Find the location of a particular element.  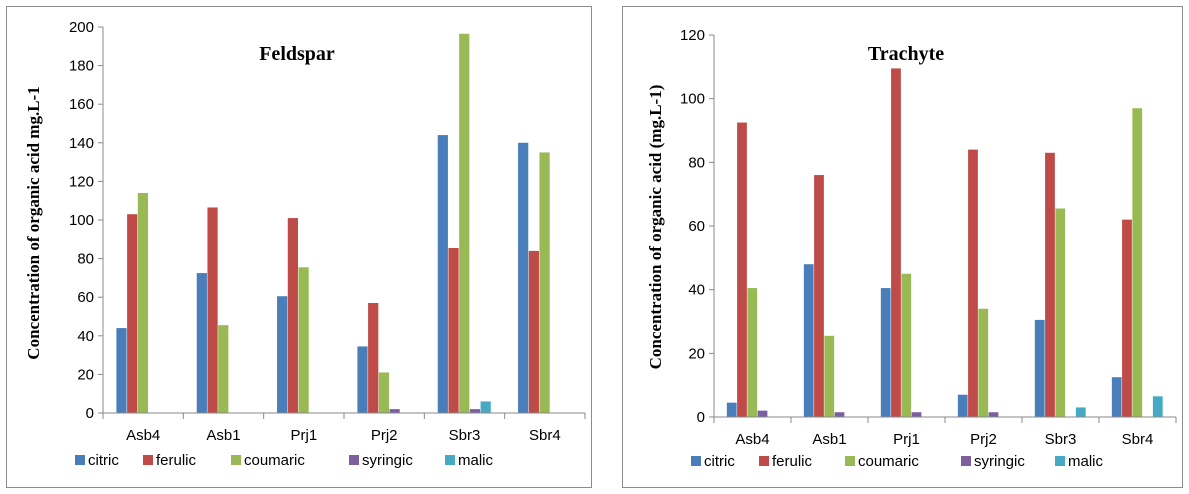

y-tick-label: 200 is located at coordinates (81, 27).